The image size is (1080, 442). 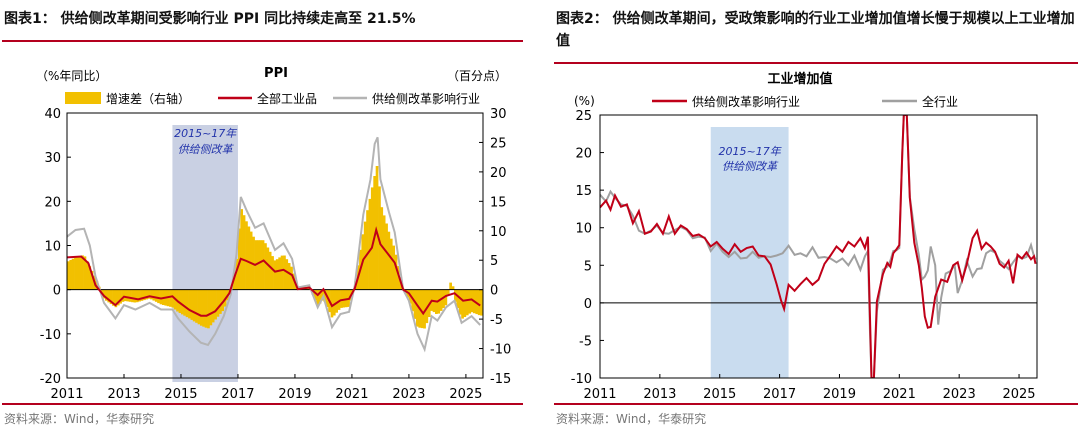 I want to click on highlight-label-reform: 供给侧改革, so click(x=750, y=166).